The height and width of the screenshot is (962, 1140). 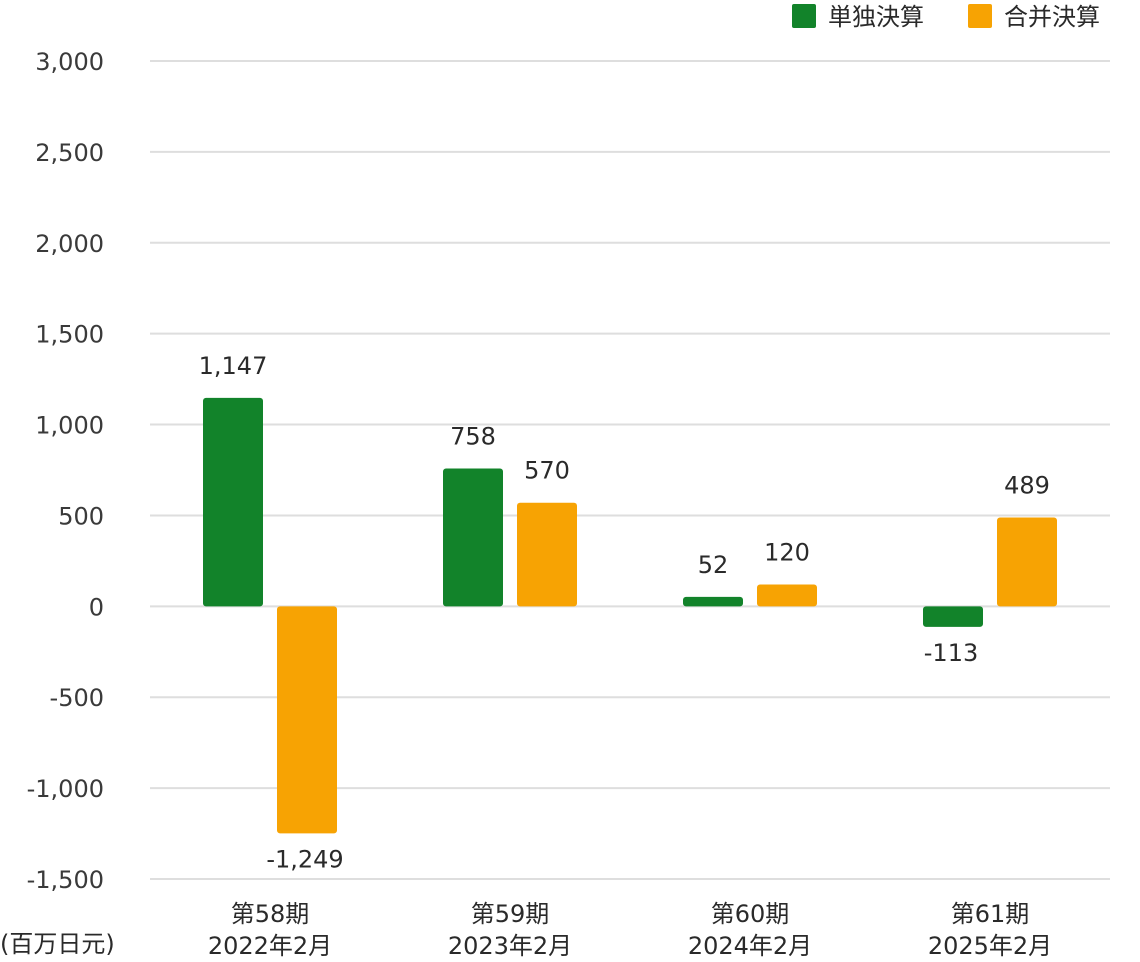 What do you see at coordinates (77, 698) in the screenshot?
I see `y-tick-label: -500` at bounding box center [77, 698].